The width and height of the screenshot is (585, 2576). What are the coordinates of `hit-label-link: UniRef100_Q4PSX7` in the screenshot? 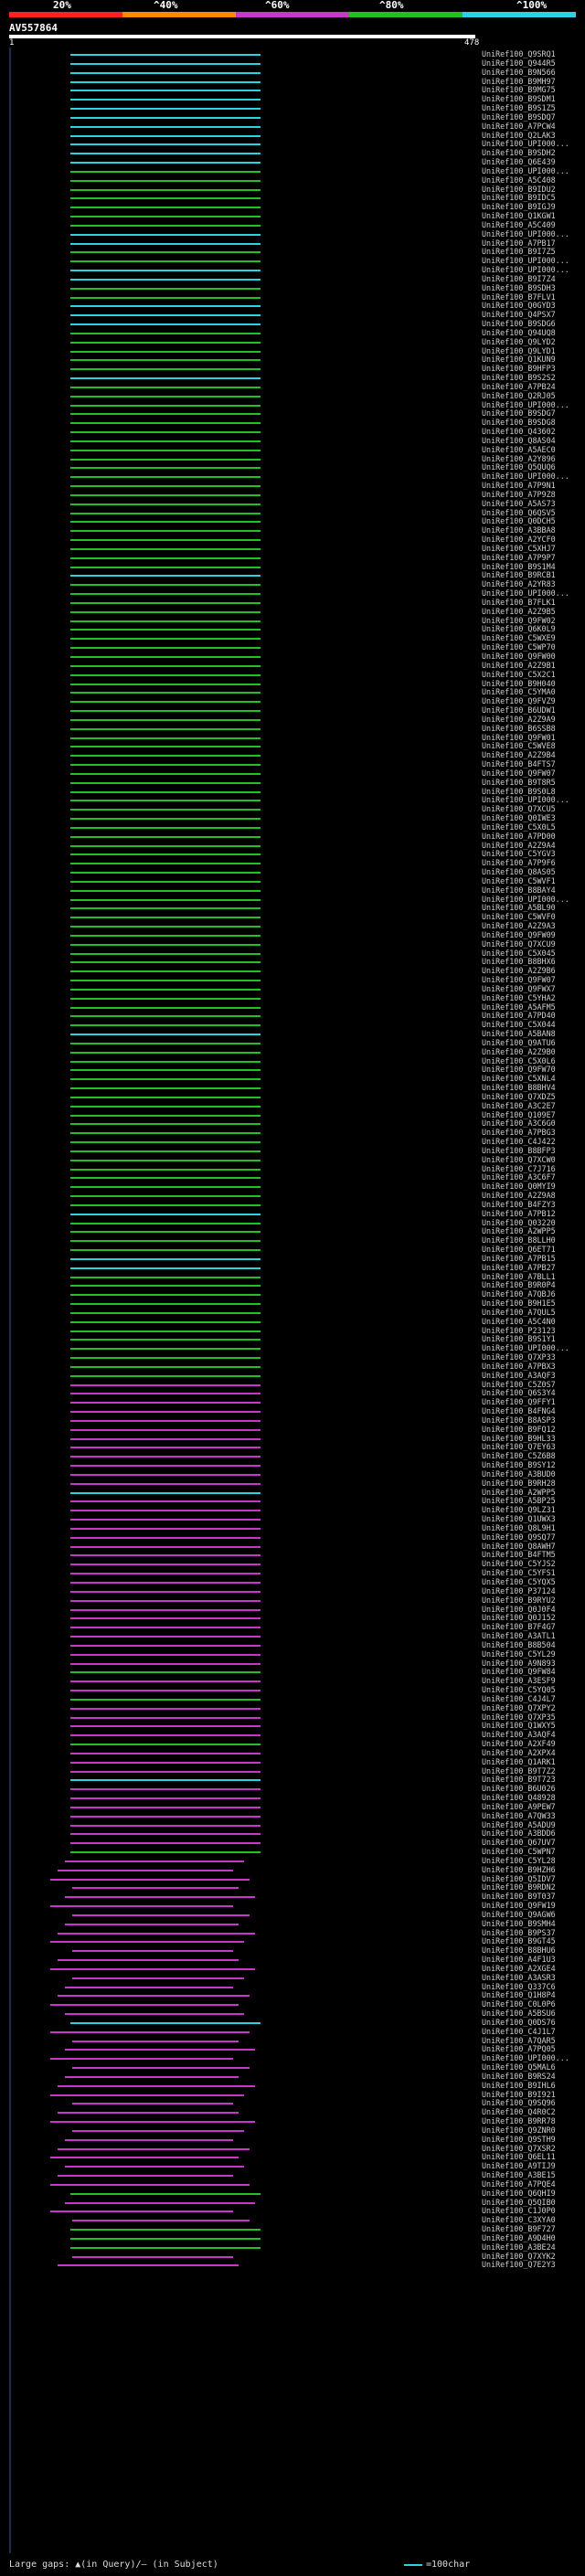 It's located at (519, 315).